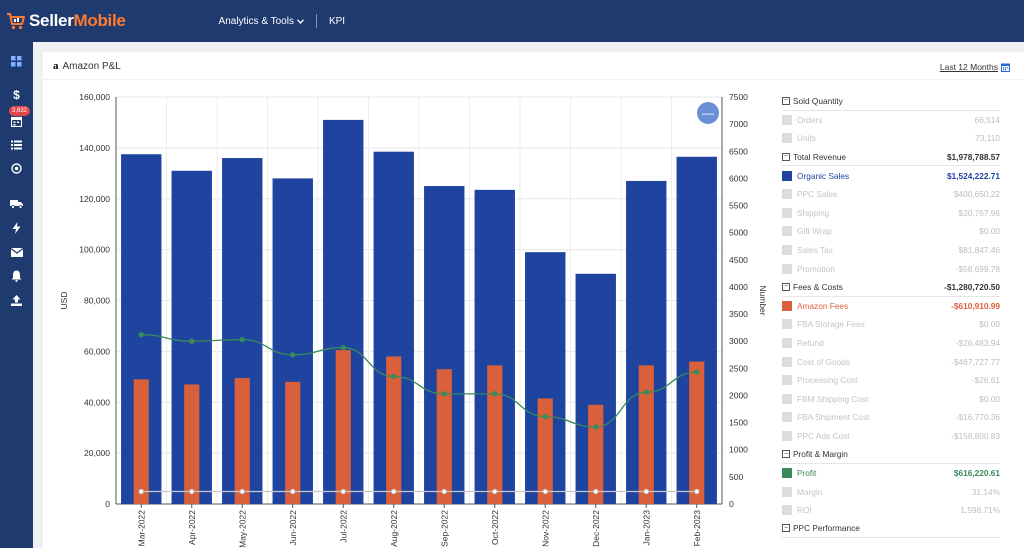 Image resolution: width=1024 pixels, height=548 pixels. Describe the element at coordinates (16, 61) in the screenshot. I see `dashboard-icon` at that location.